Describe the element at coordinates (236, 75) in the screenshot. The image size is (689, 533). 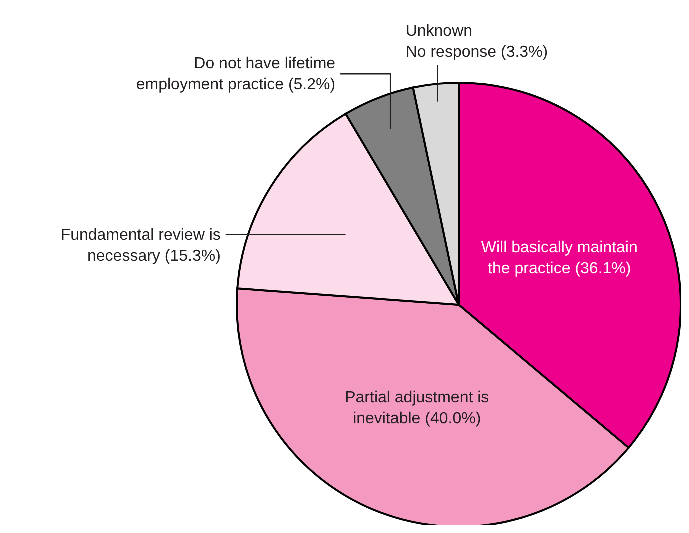
I see `slice-label: Do not have lifetime employment practice (5.2%)` at that location.